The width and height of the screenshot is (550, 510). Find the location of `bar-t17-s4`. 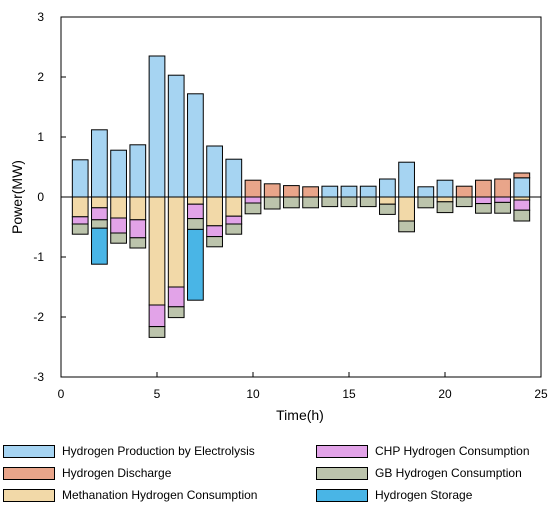

bar-t17-s4 is located at coordinates (387, 209).